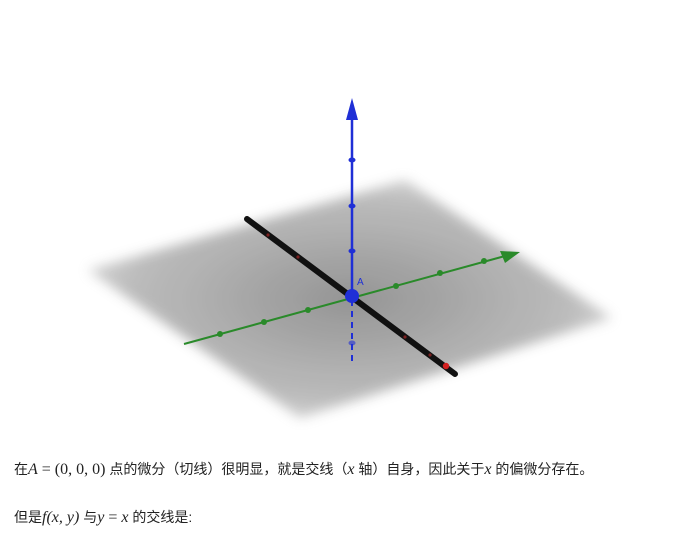  I want to click on tangent-line-ticks, so click(349, 295).